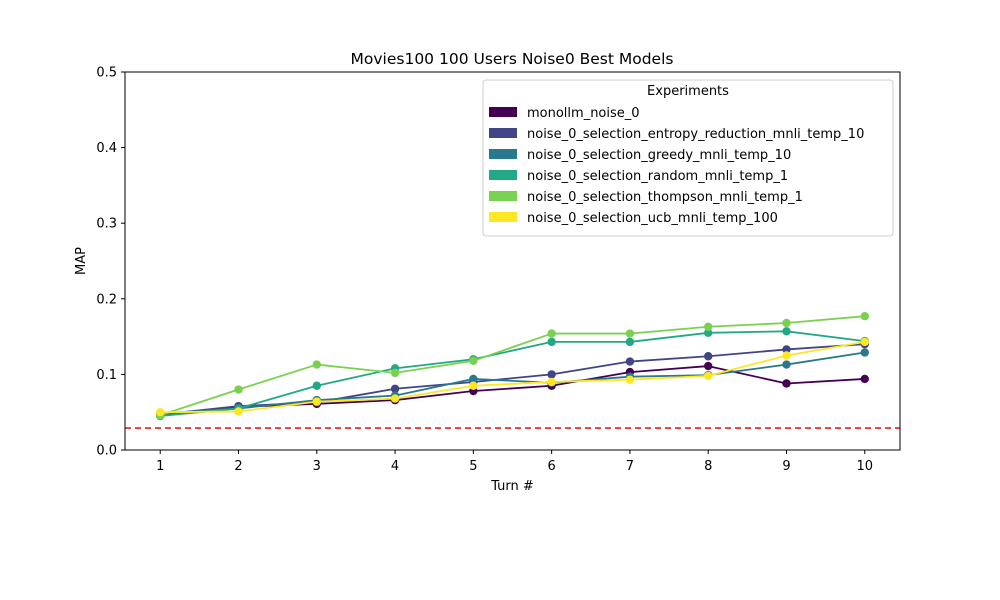  Describe the element at coordinates (512, 59) in the screenshot. I see `chart-title: Movies100 100 Users Noise0 Best Models` at that location.